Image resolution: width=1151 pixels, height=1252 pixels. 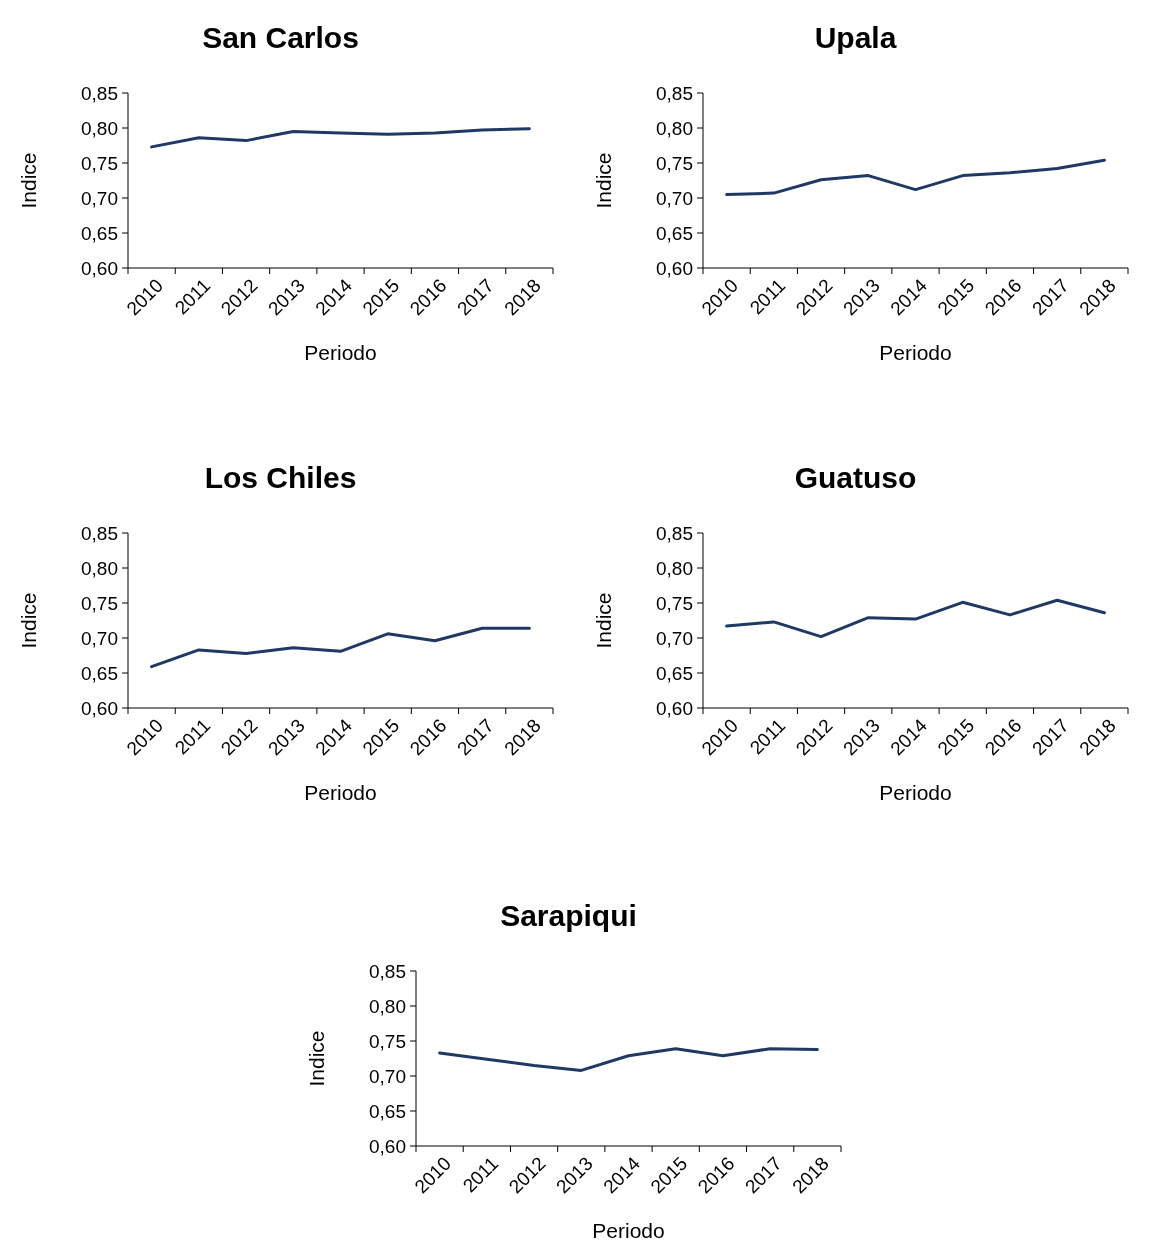 What do you see at coordinates (855, 477) in the screenshot?
I see `chart-title: Guatuso` at bounding box center [855, 477].